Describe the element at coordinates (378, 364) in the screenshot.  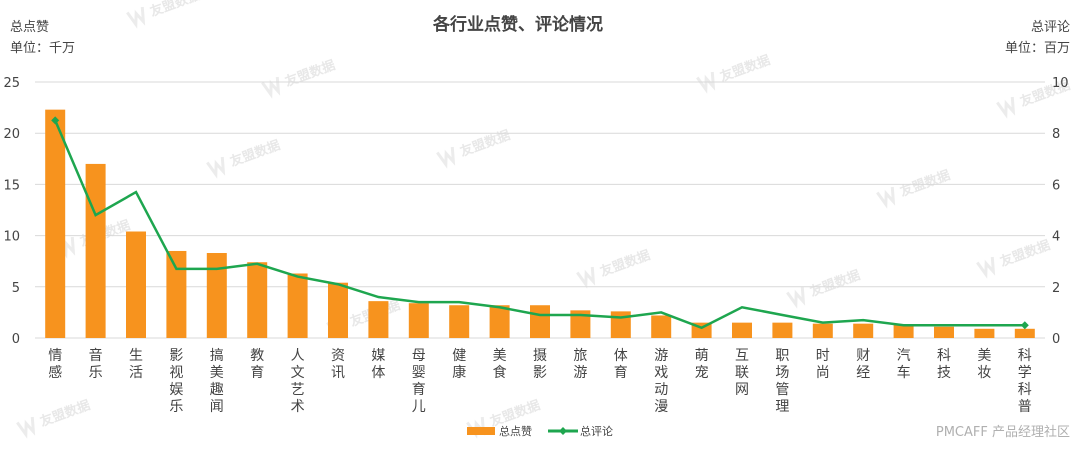
I see `category-label: 媒体` at that location.